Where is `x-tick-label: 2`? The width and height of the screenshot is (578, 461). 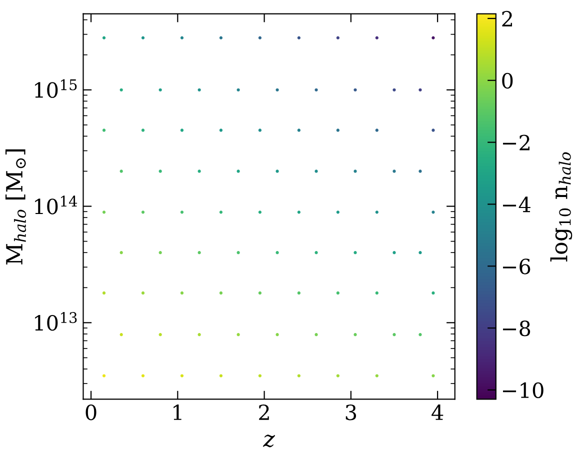
x-tick-label: 2 is located at coordinates (264, 412).